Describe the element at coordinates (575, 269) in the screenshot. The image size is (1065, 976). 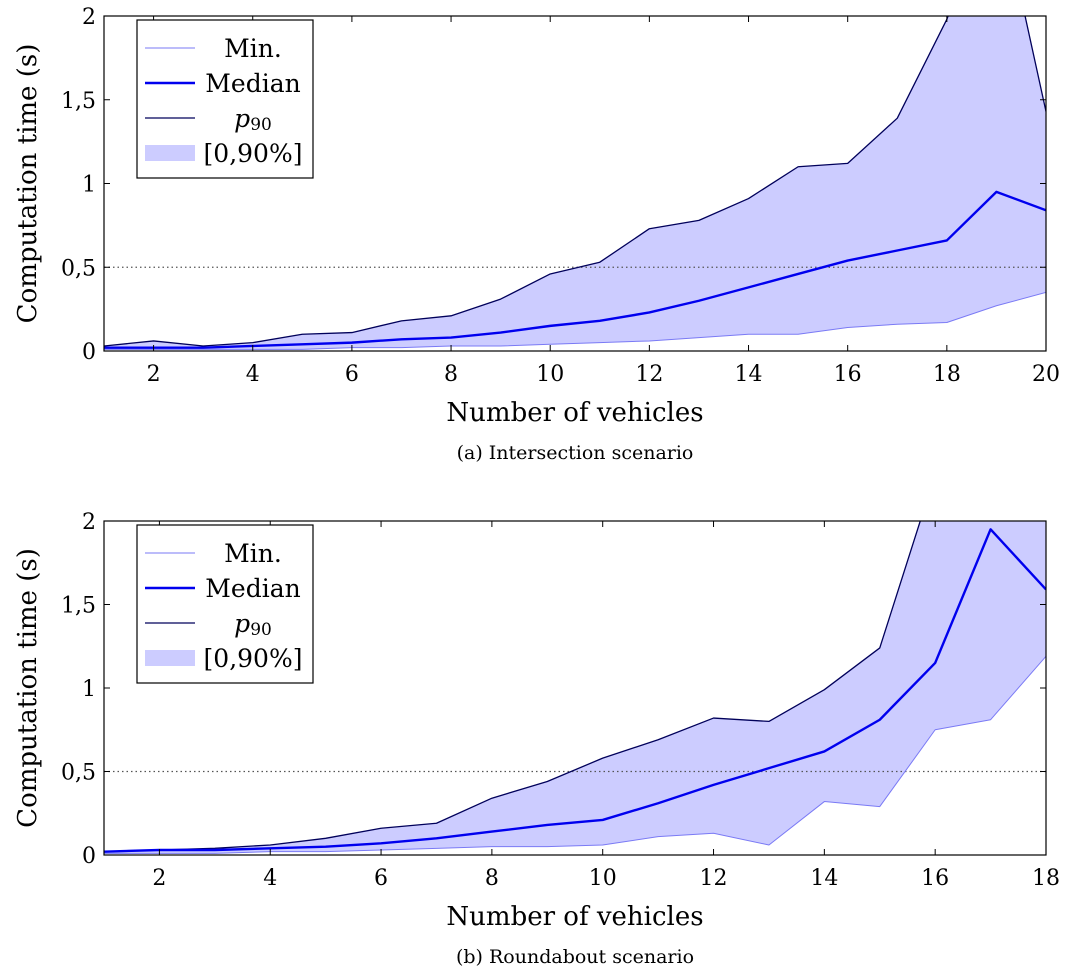
I see `series-median-line` at that location.